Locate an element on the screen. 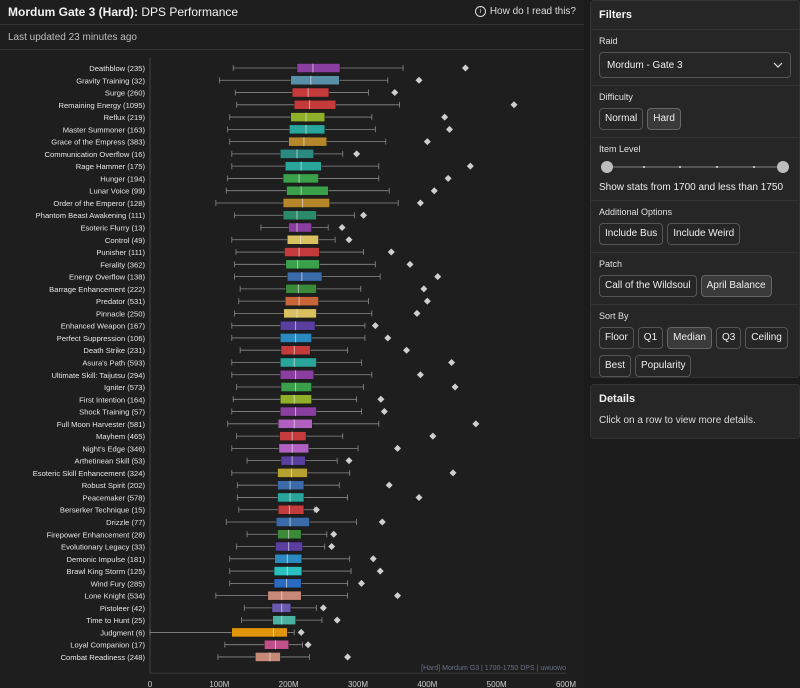  row-label: Drizzle (77) is located at coordinates (125, 522).